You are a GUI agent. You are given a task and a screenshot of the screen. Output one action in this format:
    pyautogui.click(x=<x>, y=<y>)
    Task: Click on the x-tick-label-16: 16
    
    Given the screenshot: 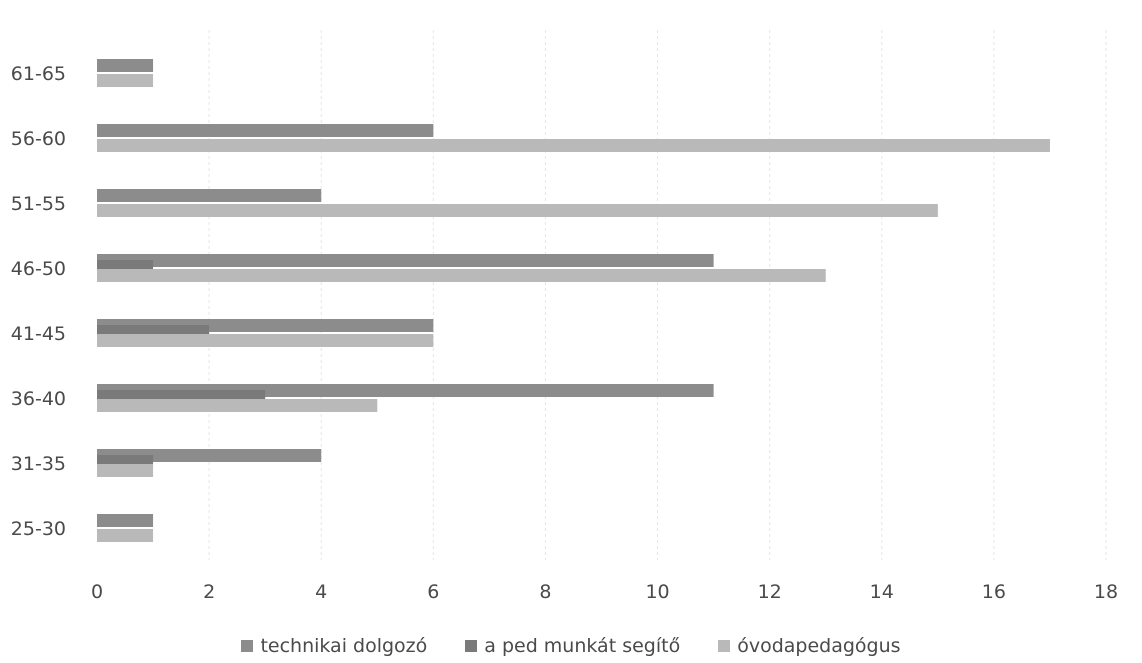 What is the action you would take?
    pyautogui.click(x=994, y=592)
    